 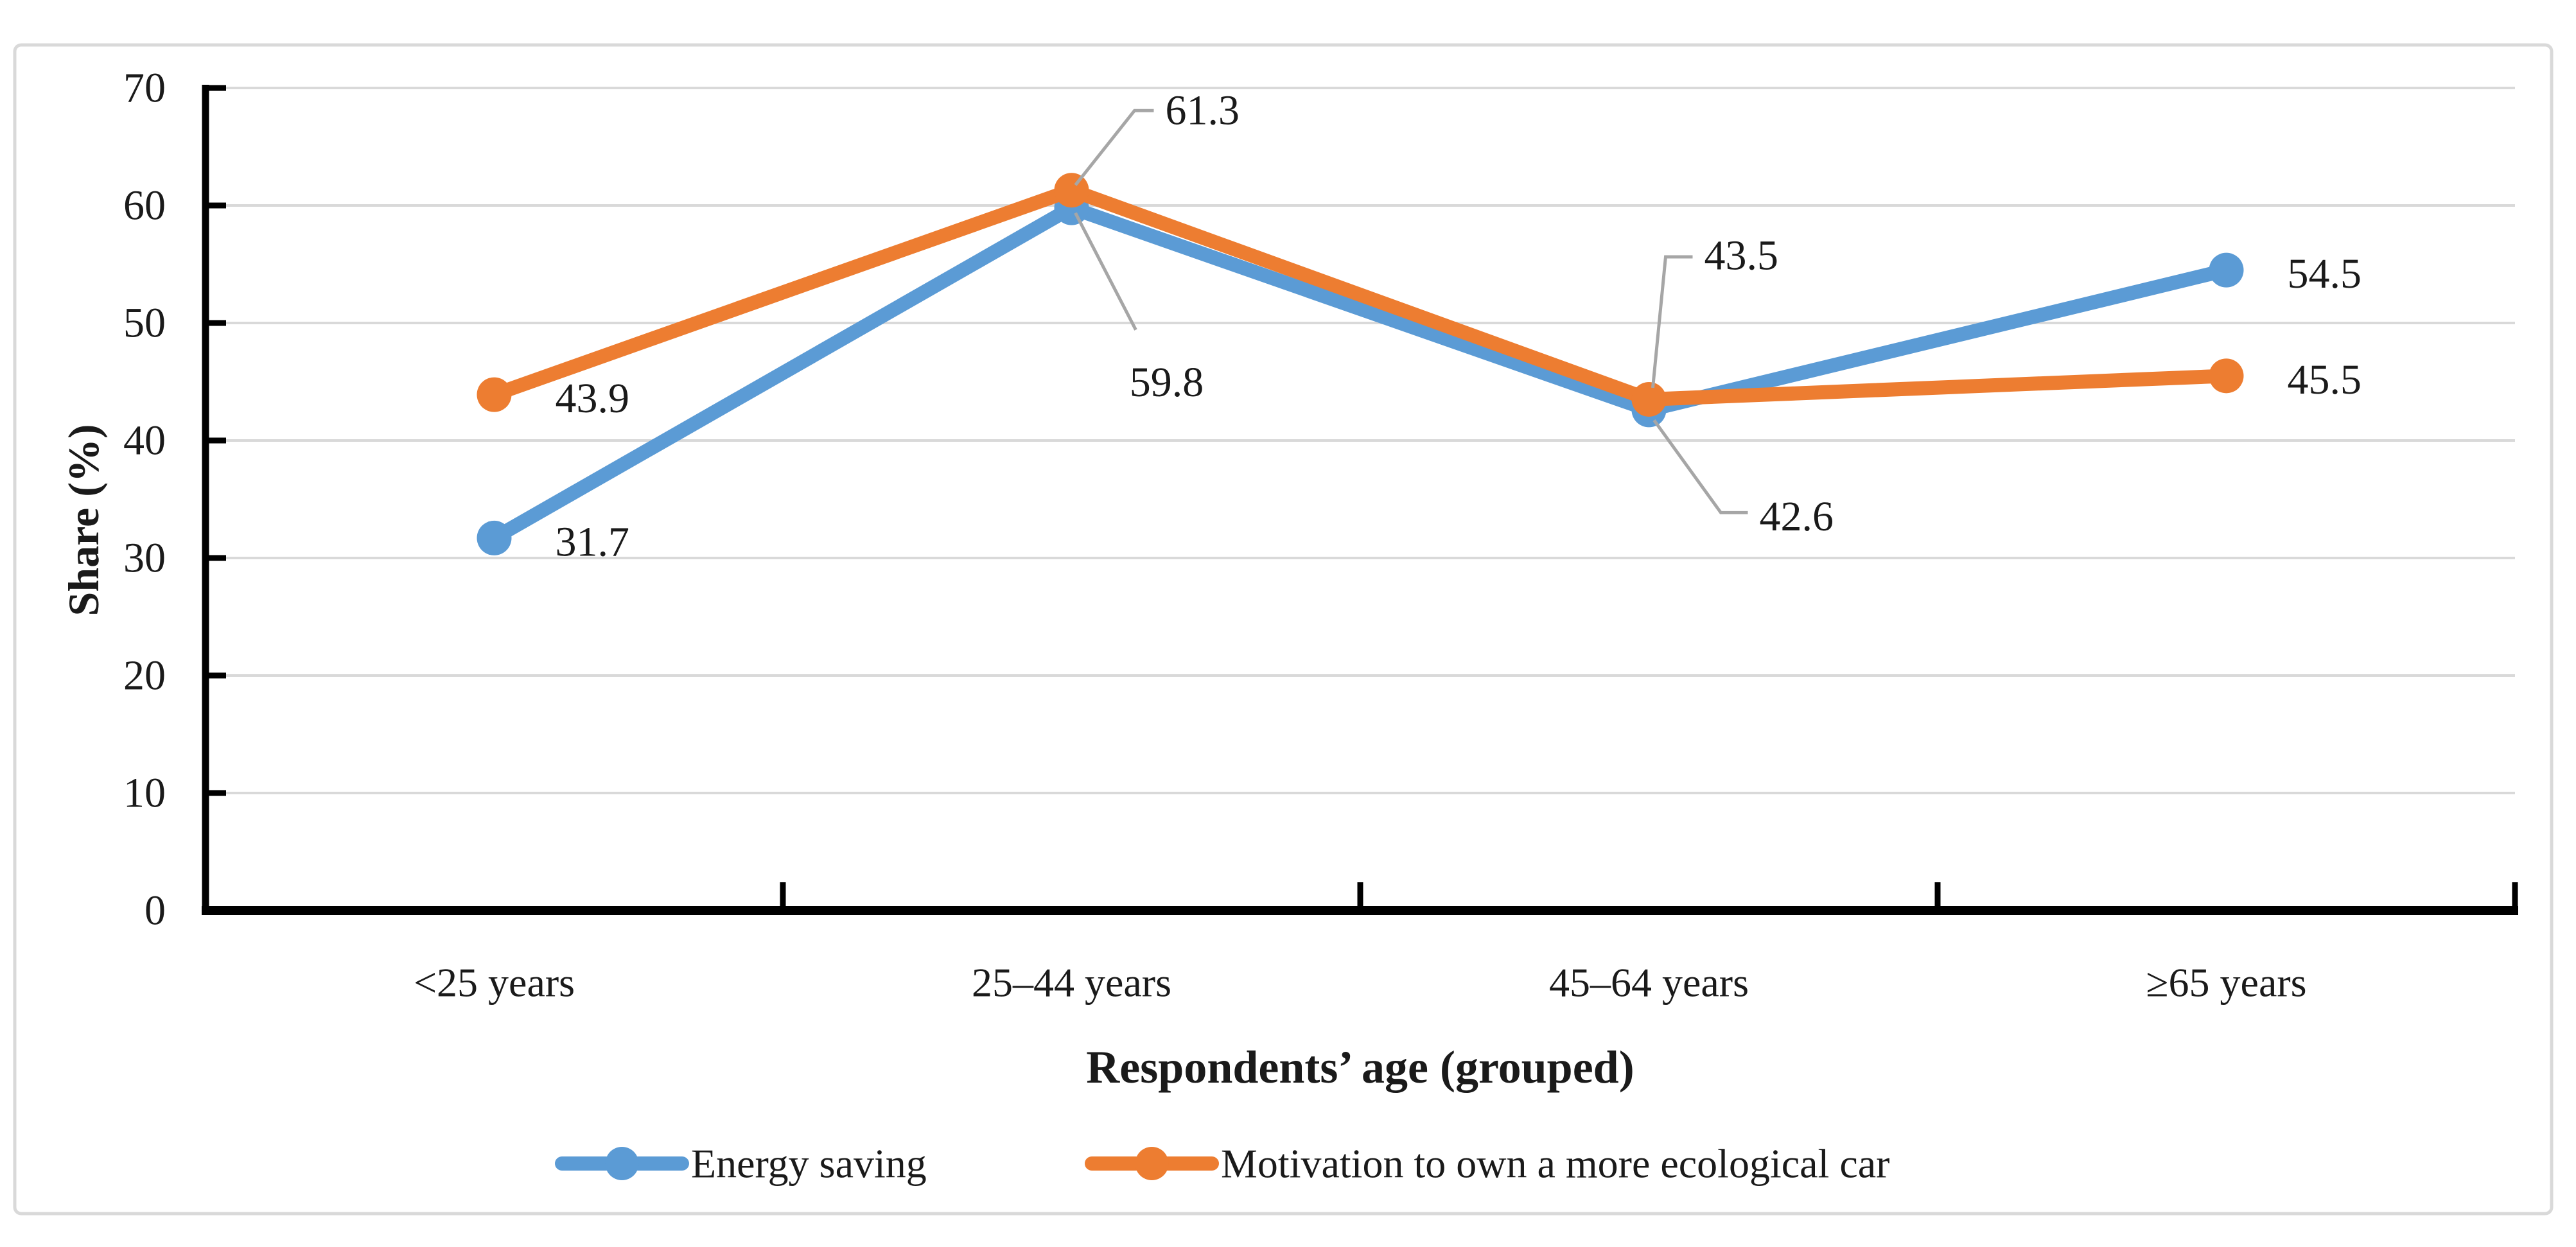 I want to click on data-label: 54.5, so click(x=2325, y=273).